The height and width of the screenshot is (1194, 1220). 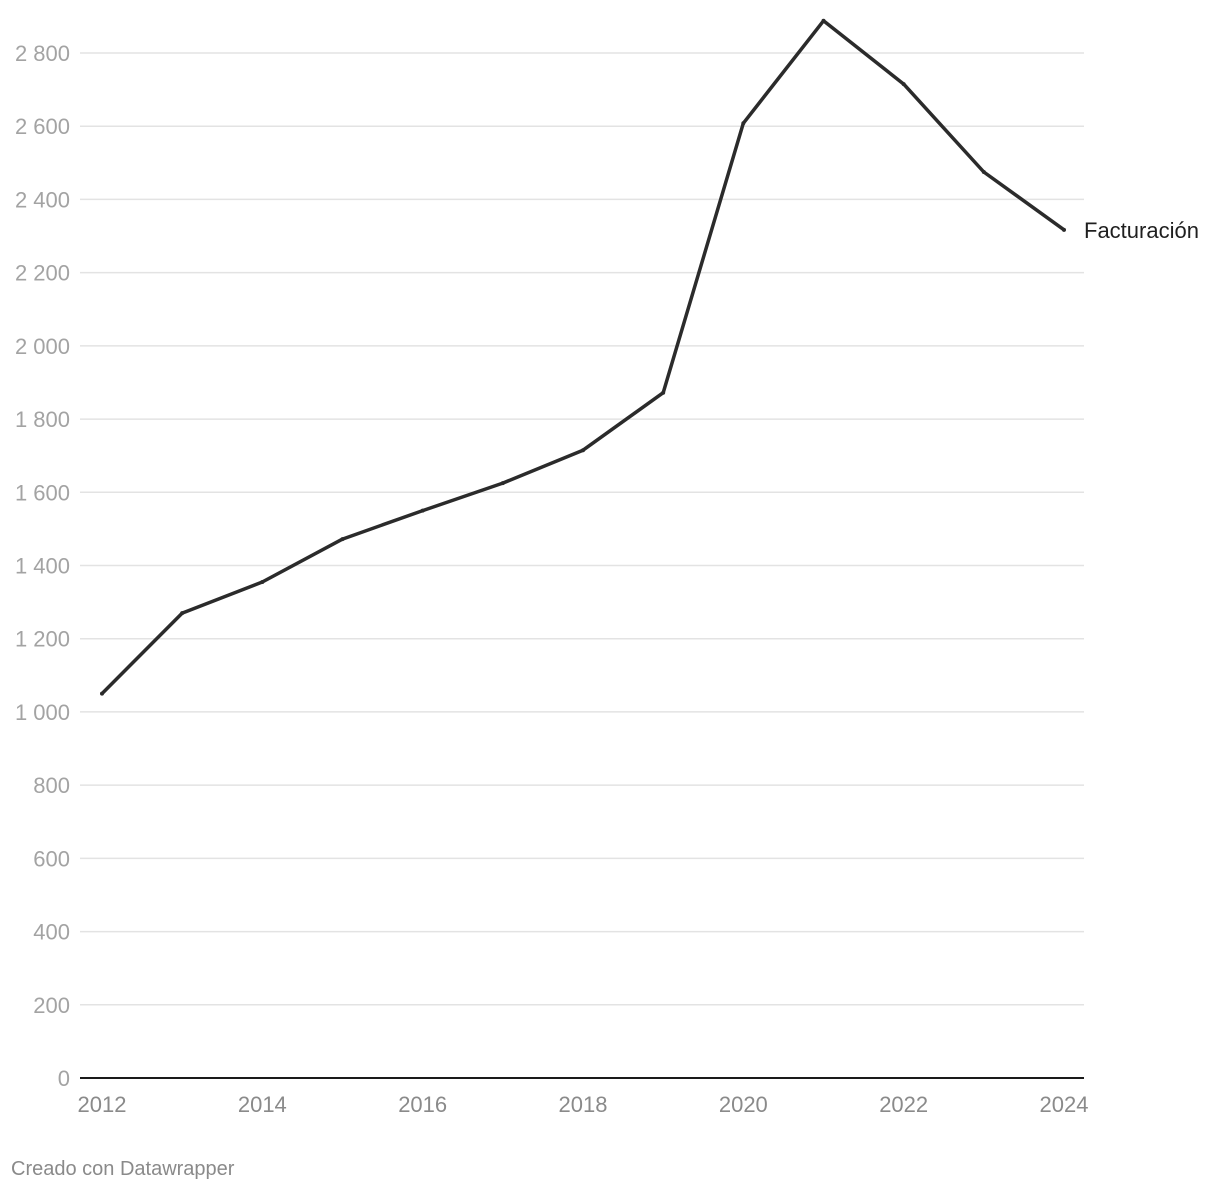 I want to click on y-tick-label-1600: 1 600, so click(x=42, y=492).